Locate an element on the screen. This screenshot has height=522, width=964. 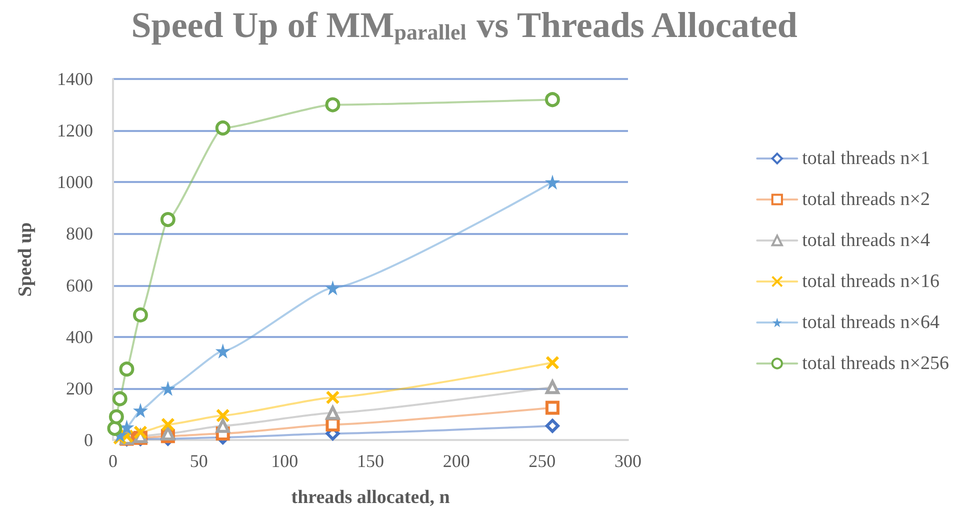
x-axis-title: threads allocated, n is located at coordinates (370, 497).